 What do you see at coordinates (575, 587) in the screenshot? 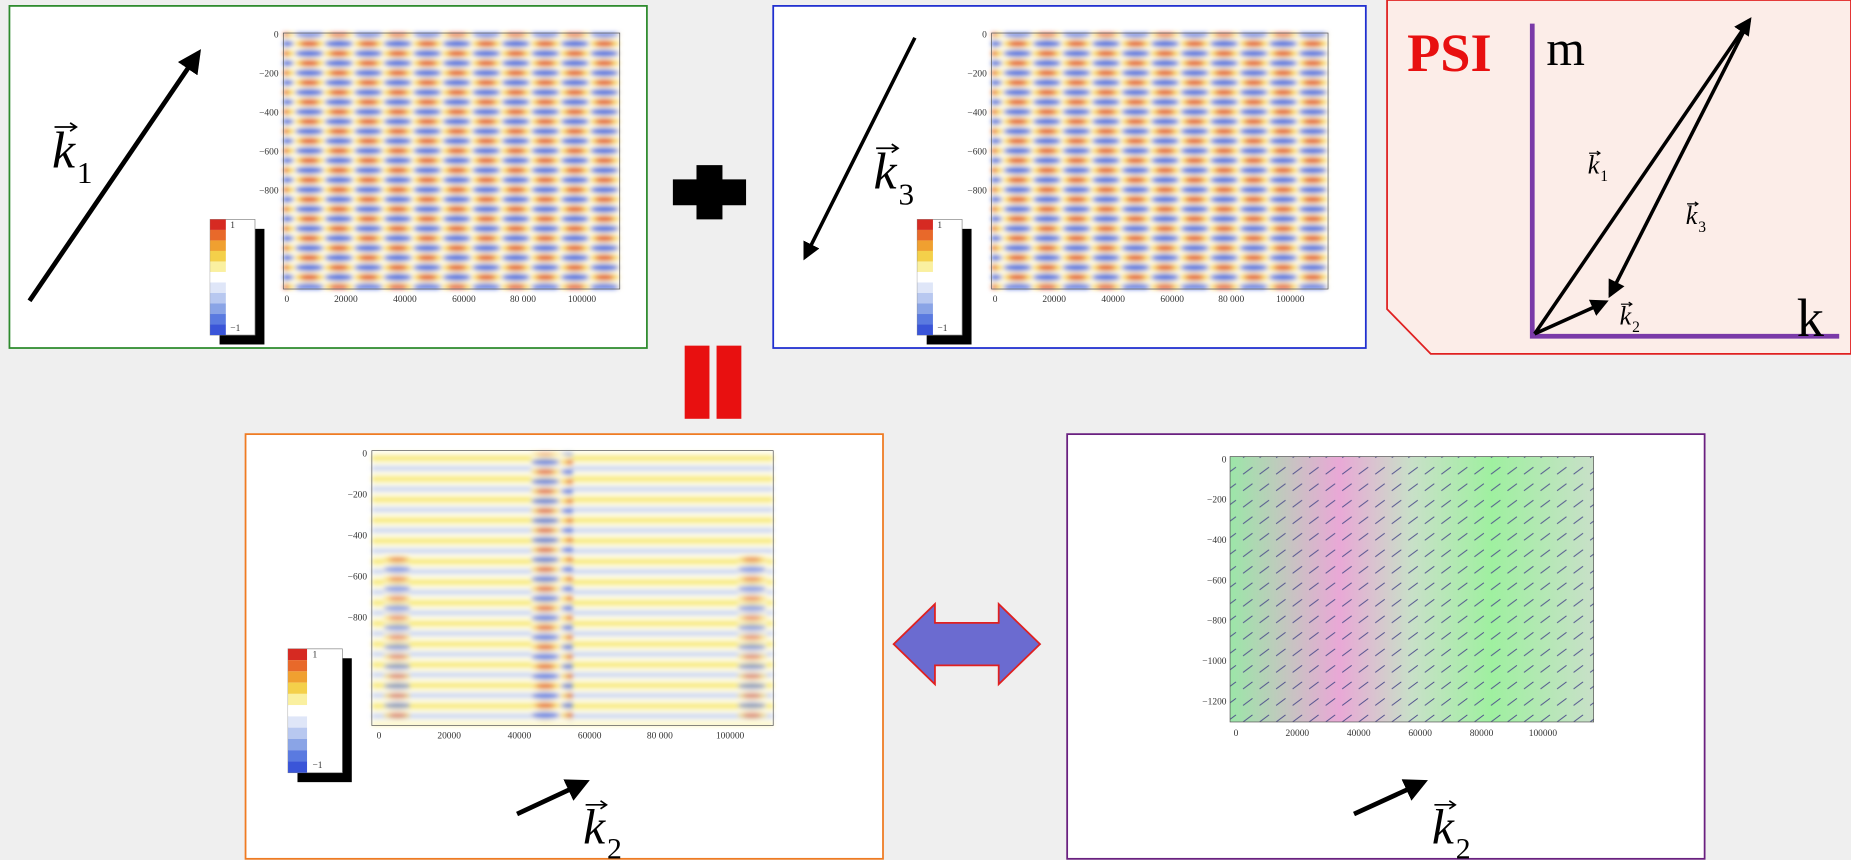
I see `heatmap-highlights` at bounding box center [575, 587].